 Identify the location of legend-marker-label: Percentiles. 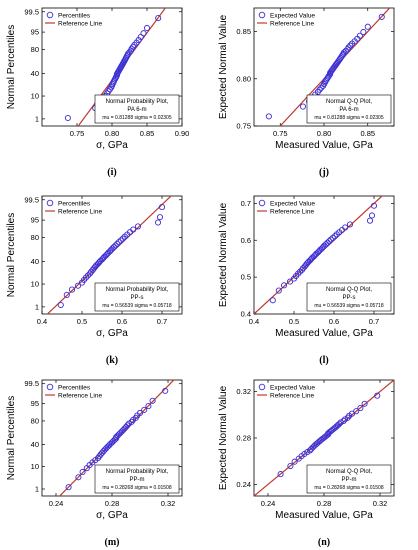
(74, 204).